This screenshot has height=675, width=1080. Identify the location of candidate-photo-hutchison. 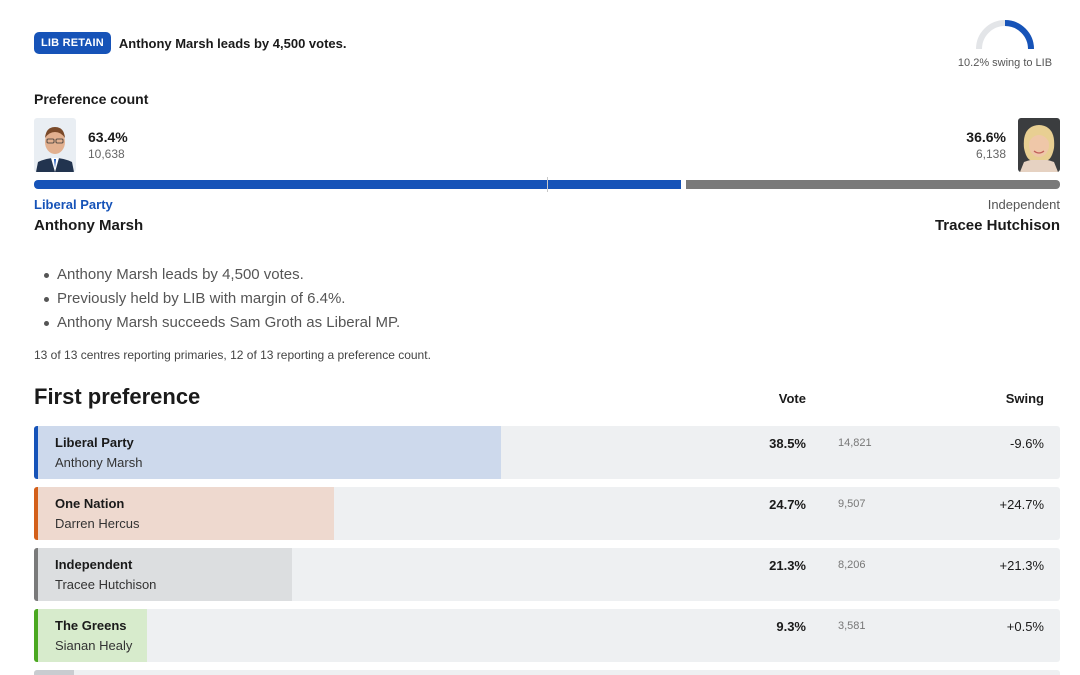
(1039, 145).